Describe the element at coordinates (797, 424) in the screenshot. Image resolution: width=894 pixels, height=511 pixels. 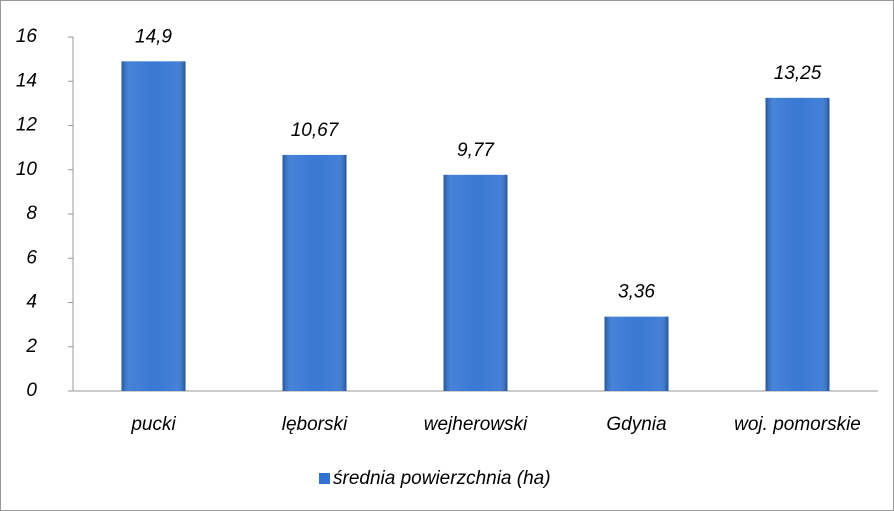
I see `x-tick-label: woj. pomorskie` at that location.